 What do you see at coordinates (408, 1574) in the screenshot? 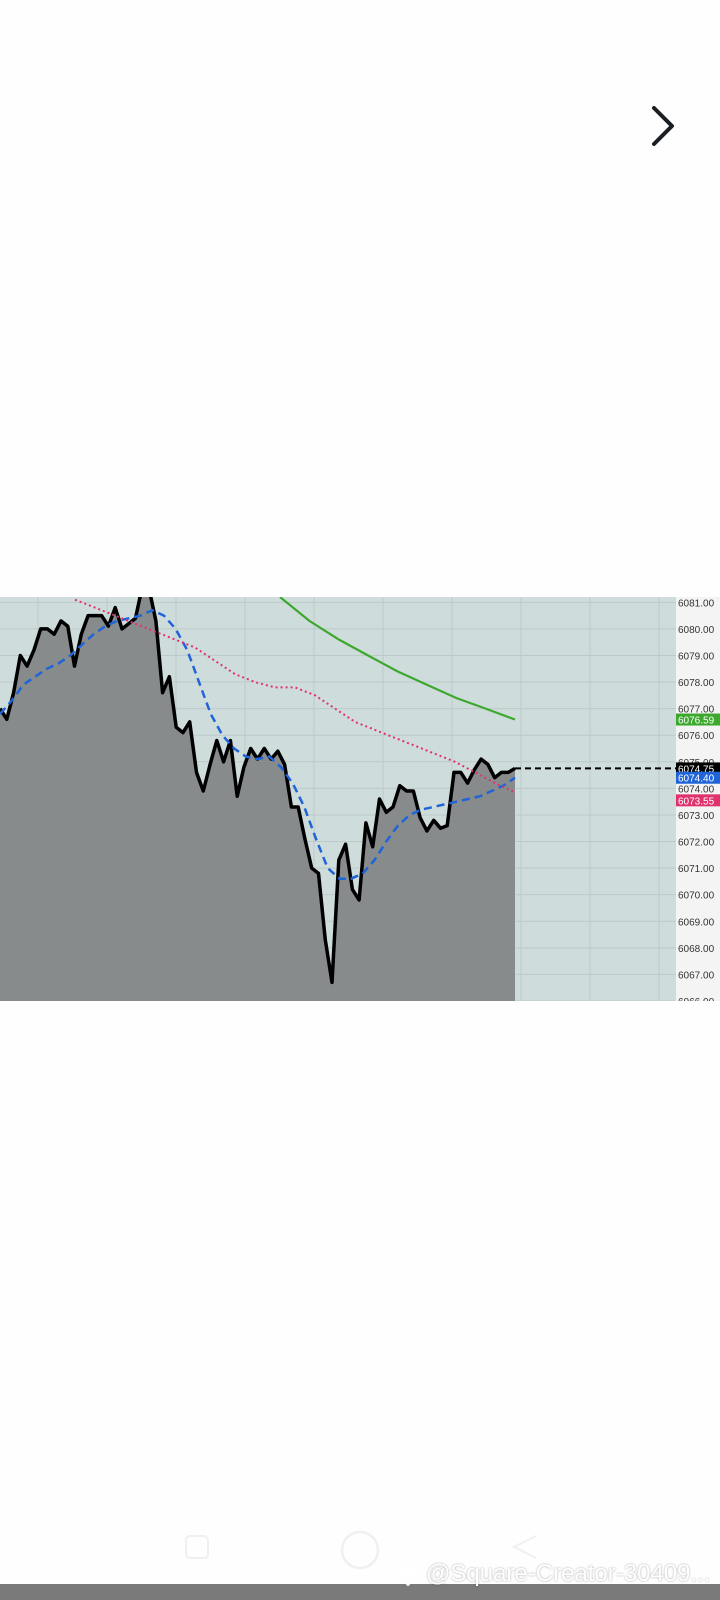
I see `binance-logo-icon` at bounding box center [408, 1574].